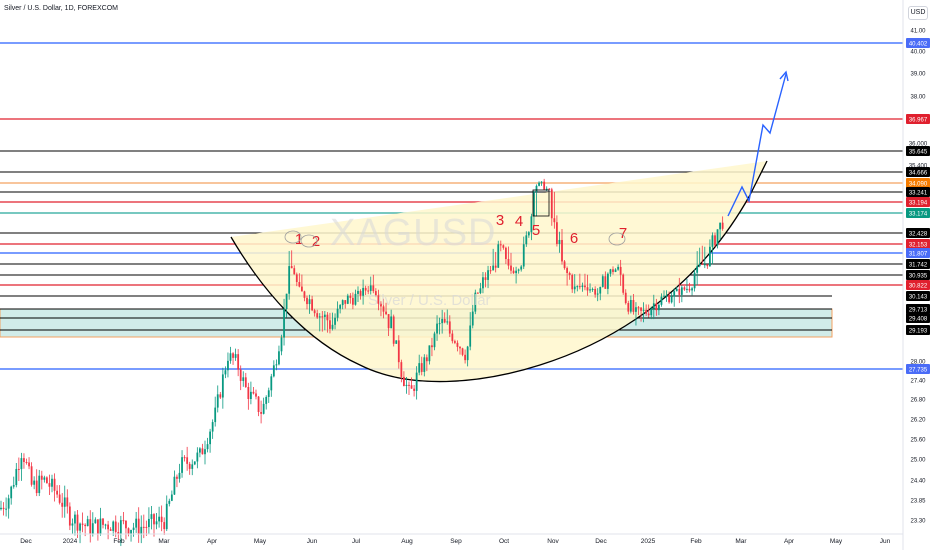 The height and width of the screenshot is (550, 932). Describe the element at coordinates (918, 502) in the screenshot. I see `price-tick-label: 23.85` at that location.